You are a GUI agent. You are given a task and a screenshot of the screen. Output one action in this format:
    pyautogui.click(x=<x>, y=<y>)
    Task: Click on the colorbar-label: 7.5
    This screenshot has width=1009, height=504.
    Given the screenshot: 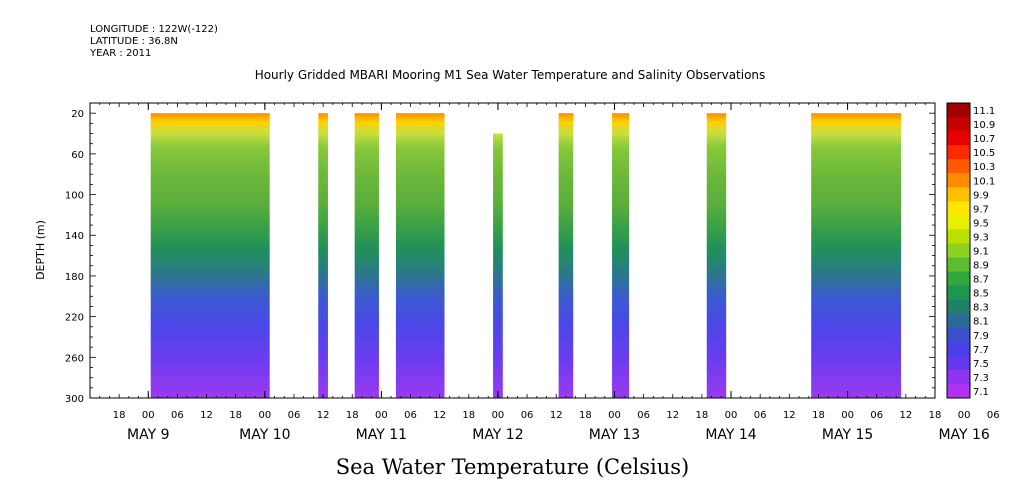 What is the action you would take?
    pyautogui.click(x=981, y=364)
    